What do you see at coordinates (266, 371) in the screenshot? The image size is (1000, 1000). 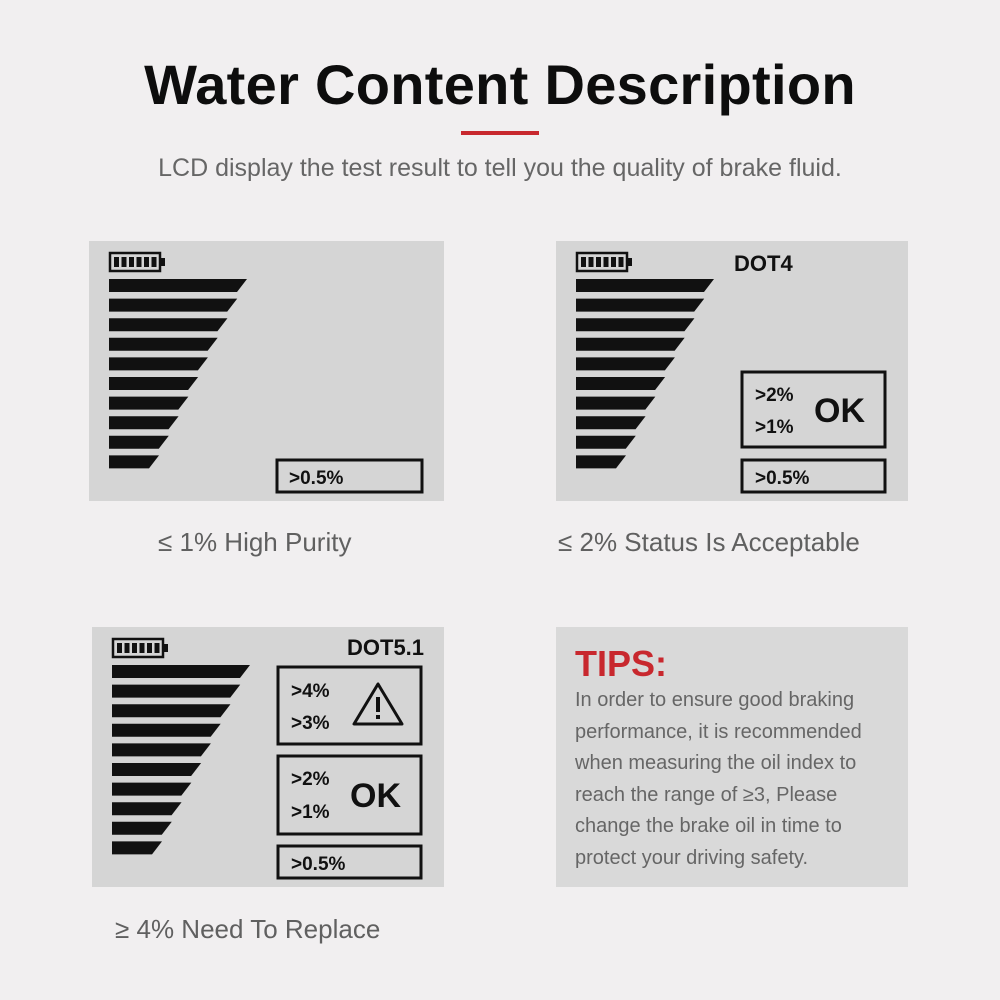 I see `lcd-panel-high-purity: >0.5%` at bounding box center [266, 371].